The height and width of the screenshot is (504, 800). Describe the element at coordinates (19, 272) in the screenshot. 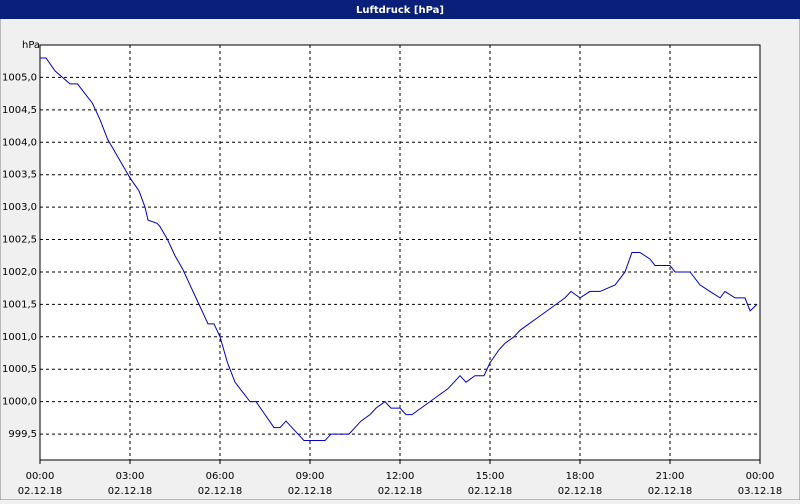

I see `y-tick-label: 1002,0` at that location.